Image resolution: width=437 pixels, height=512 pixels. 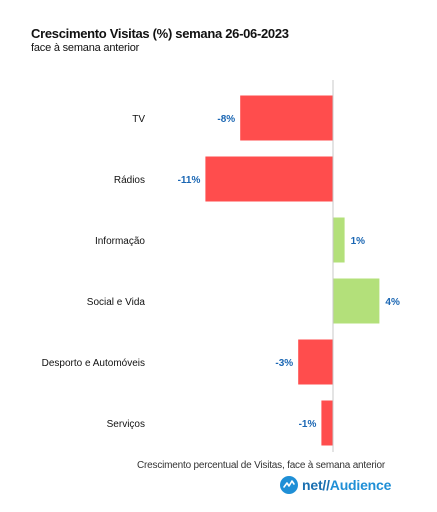 I want to click on brand-name: net//Audience, so click(x=346, y=485).